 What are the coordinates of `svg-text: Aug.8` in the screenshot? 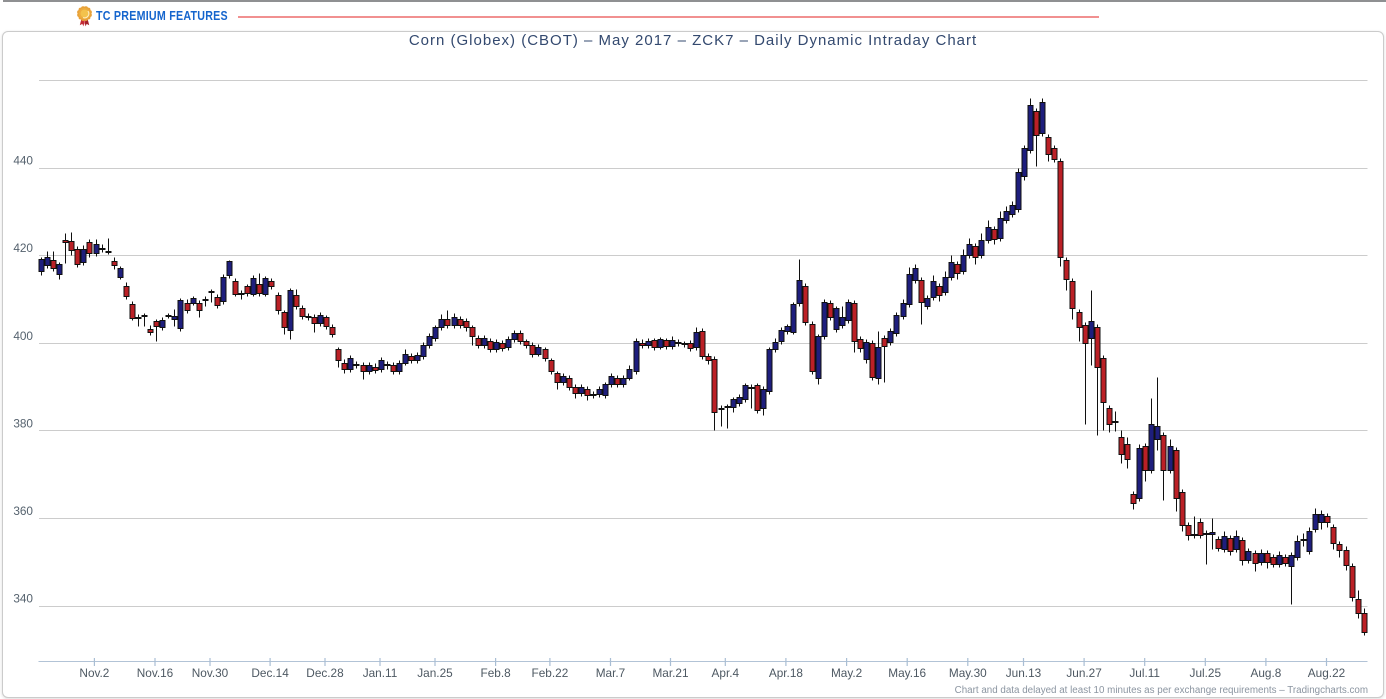 It's located at (1265, 673).